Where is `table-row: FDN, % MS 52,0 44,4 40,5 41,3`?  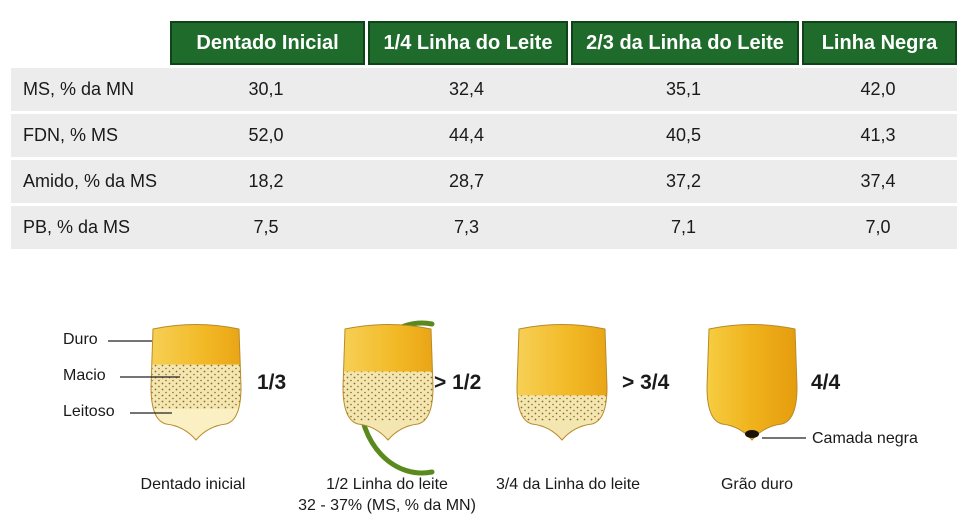 table-row: FDN, % MS 52,0 44,4 40,5 41,3 is located at coordinates (484, 135).